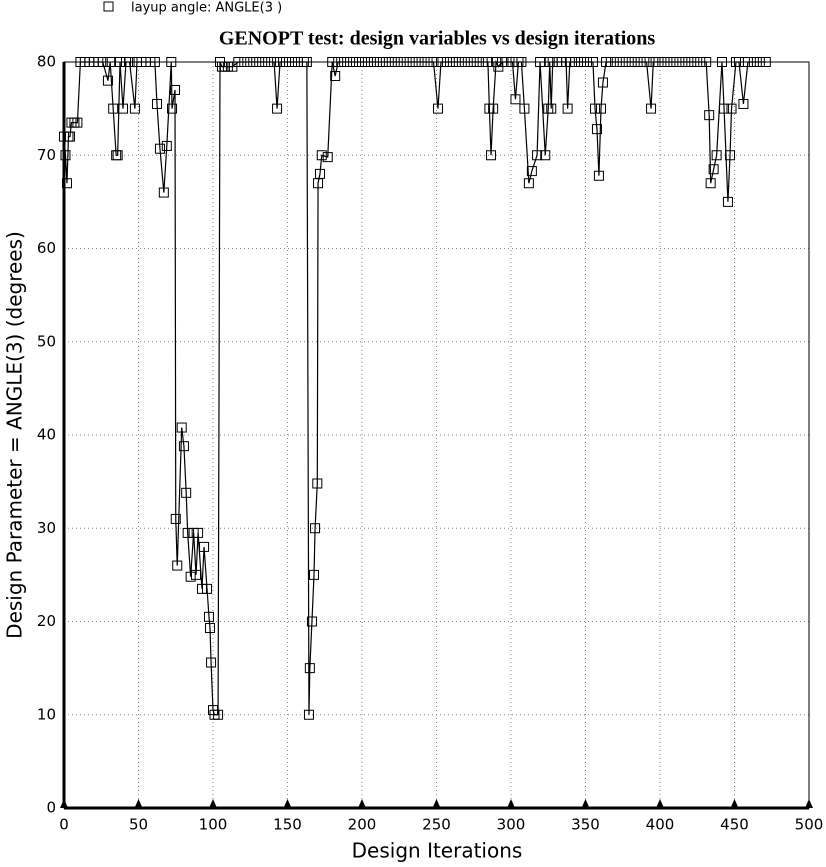 This screenshot has width=826, height=867. Describe the element at coordinates (46, 714) in the screenshot. I see `y-tick-label: 10` at that location.